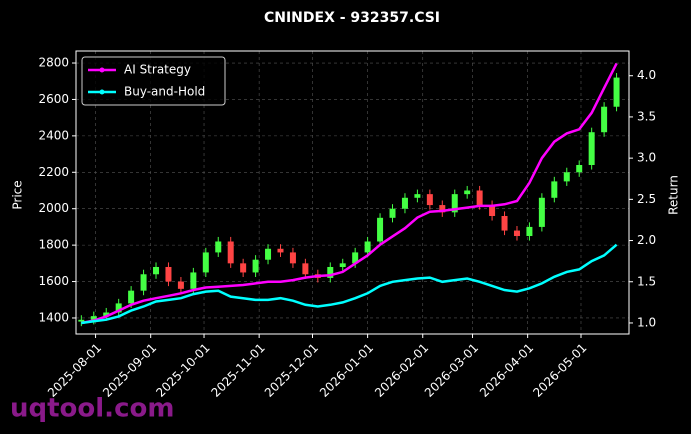 This screenshot has width=691, height=434. I want to click on y2-tick-label: 3.5, so click(646, 116).